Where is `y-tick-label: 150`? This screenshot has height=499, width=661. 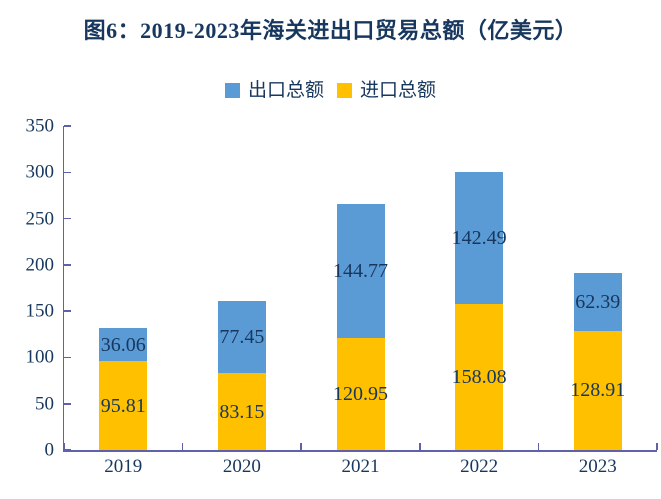
y-tick-label: 150 is located at coordinates (40, 311).